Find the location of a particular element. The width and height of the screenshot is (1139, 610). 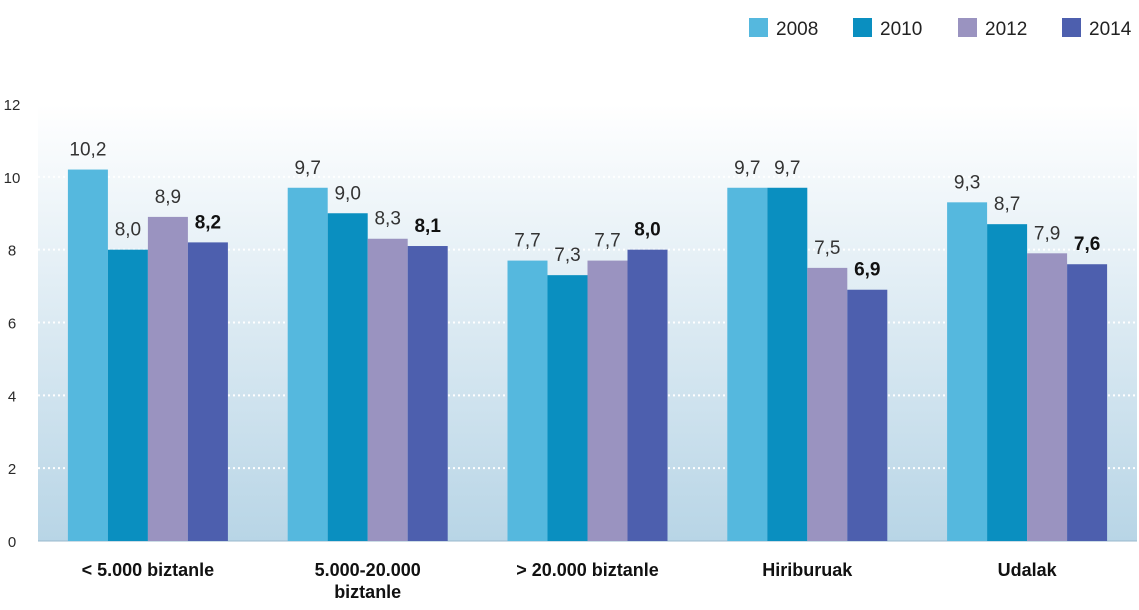

data-label: 8,9 is located at coordinates (168, 197).